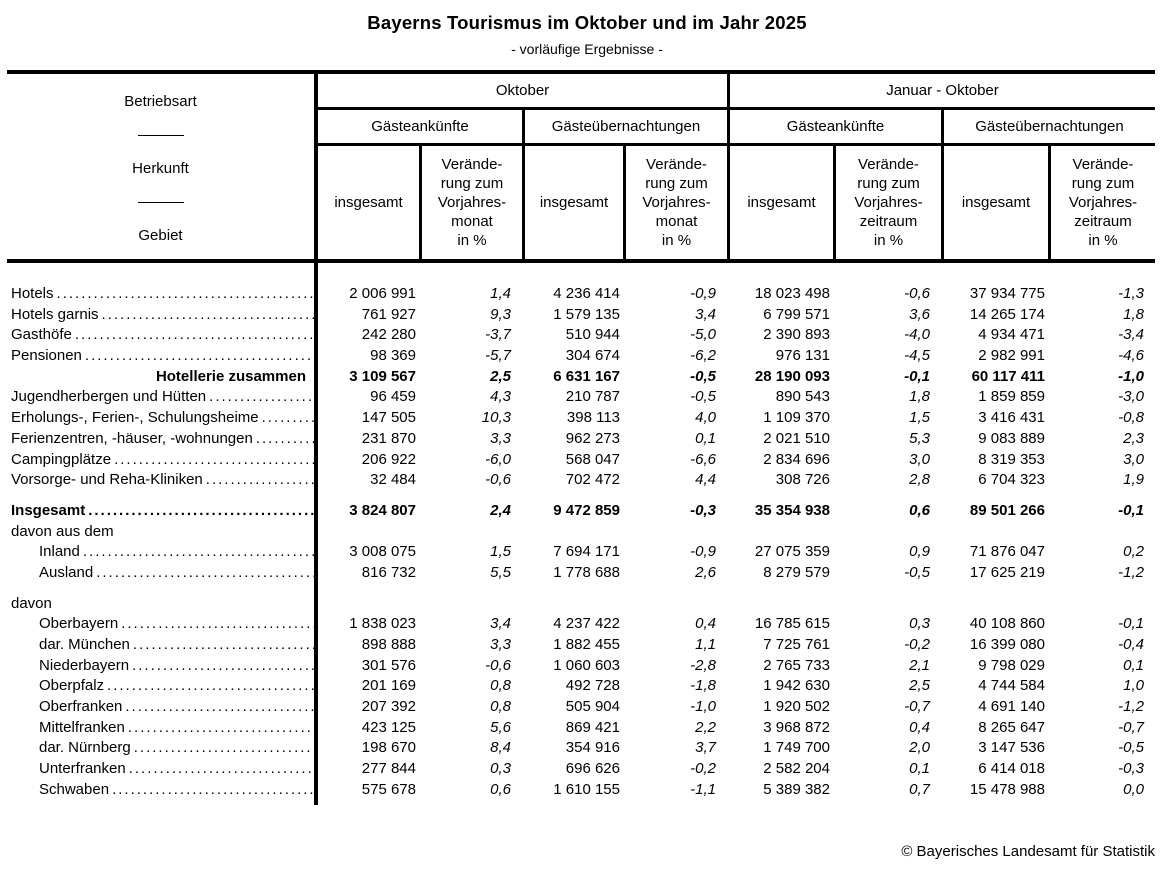  Describe the element at coordinates (84, 644) in the screenshot. I see `row-label-text: dar. München` at that location.